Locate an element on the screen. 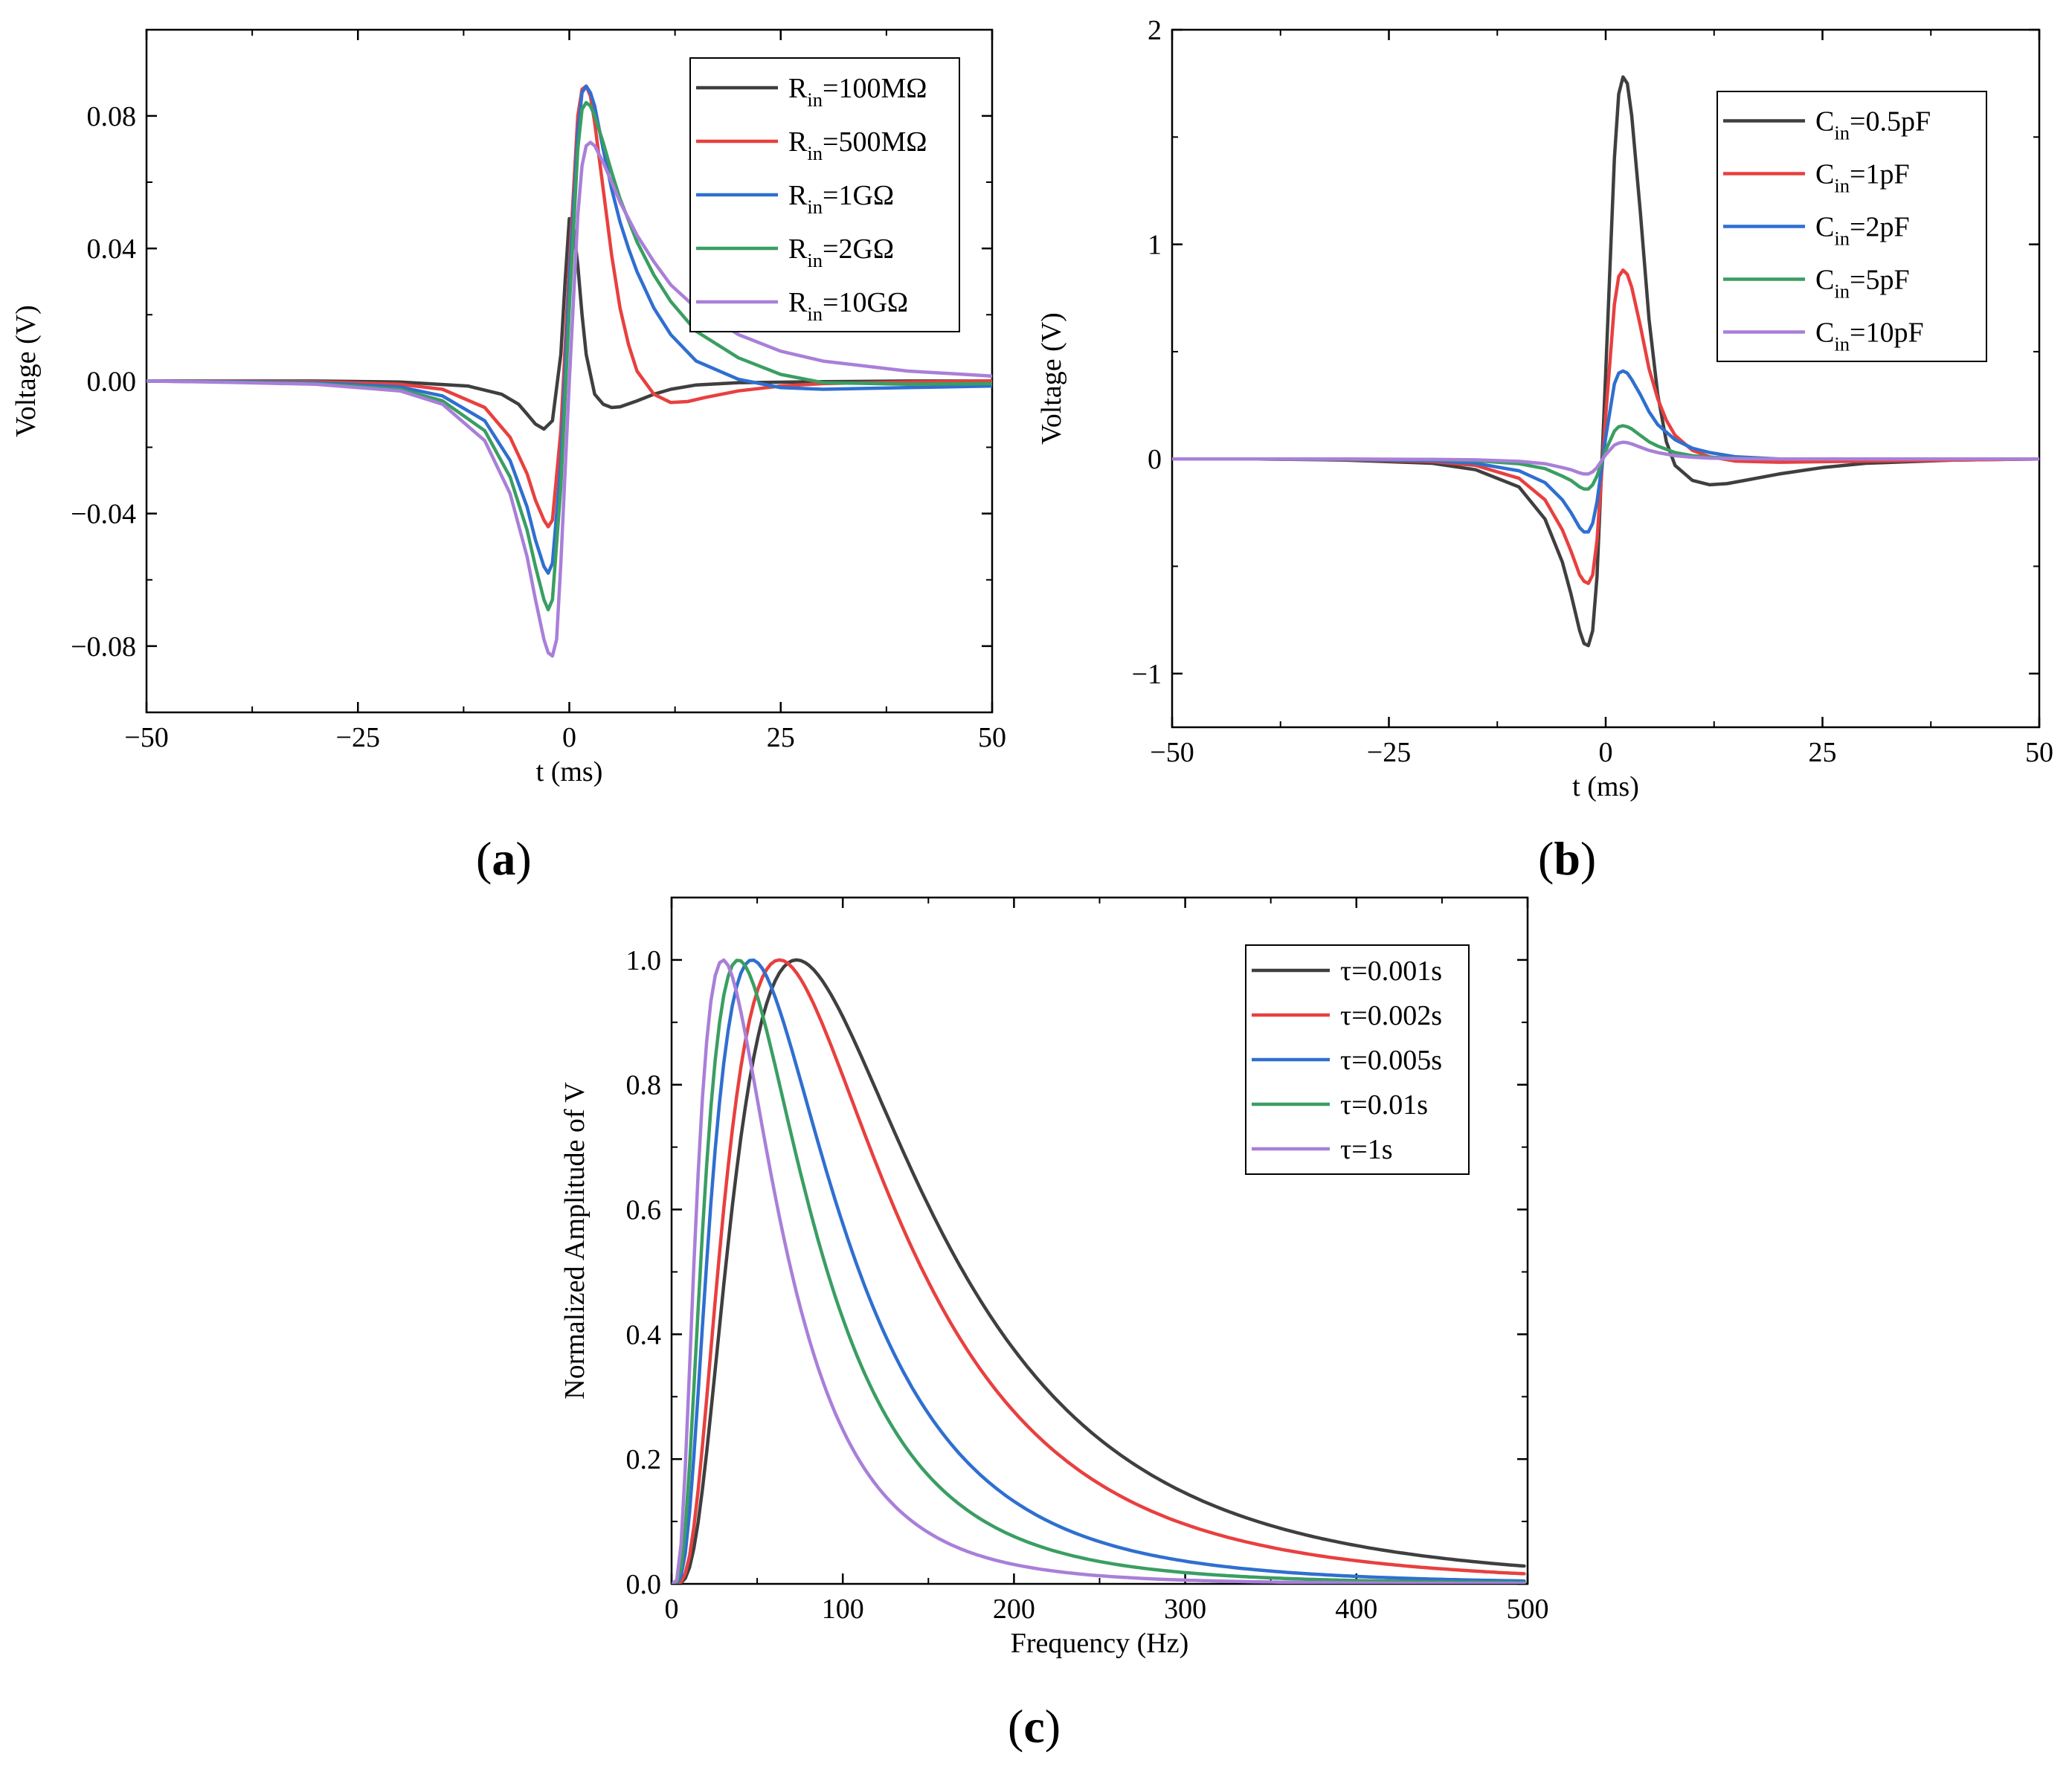 The width and height of the screenshot is (2072, 1772). y-tick-label-a: 0.04 is located at coordinates (112, 249).